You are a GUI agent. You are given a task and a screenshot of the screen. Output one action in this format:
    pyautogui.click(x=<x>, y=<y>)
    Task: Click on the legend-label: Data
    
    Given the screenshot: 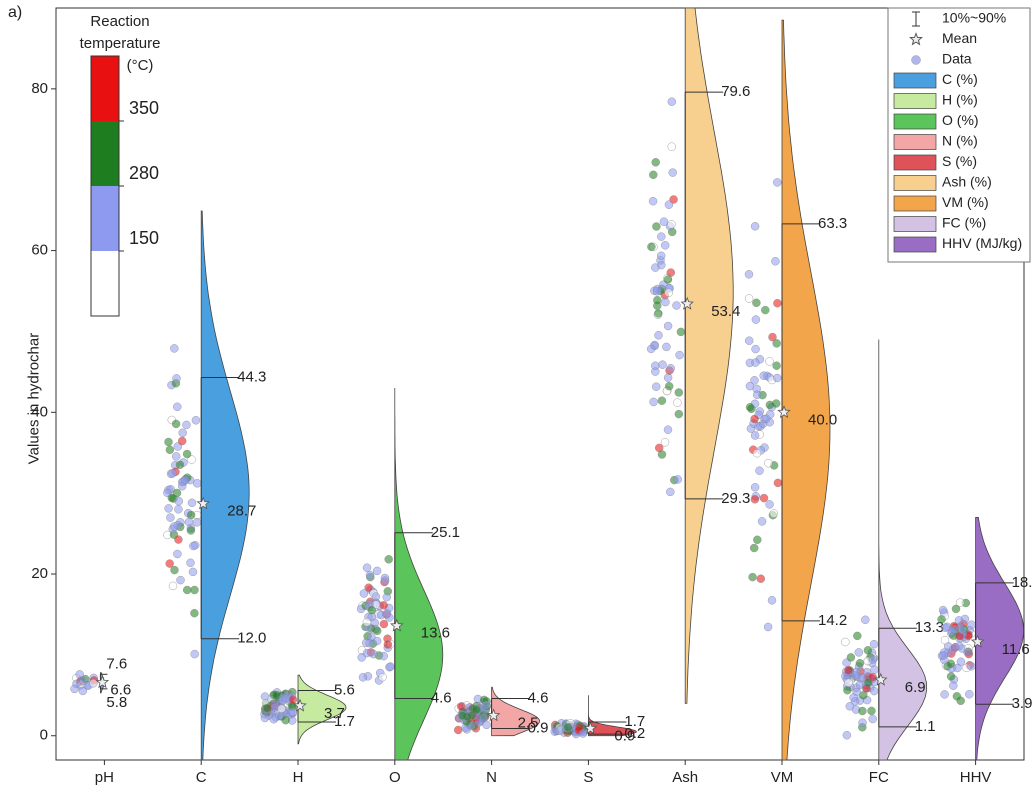 What is the action you would take?
    pyautogui.click(x=957, y=59)
    